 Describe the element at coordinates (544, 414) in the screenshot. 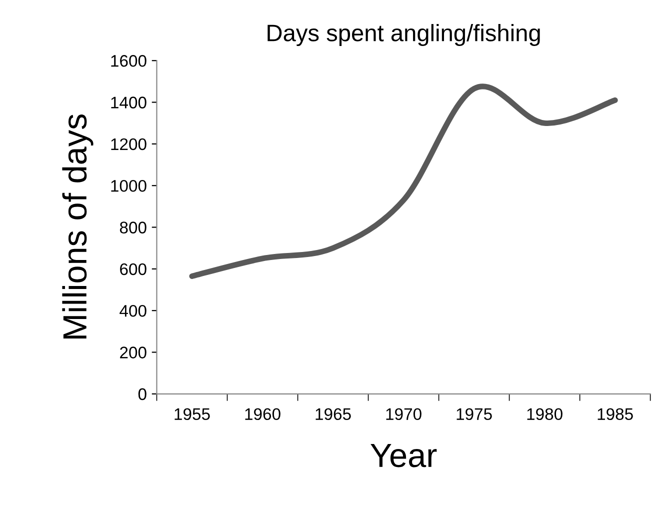

I see `x-tick-label: 1980` at that location.